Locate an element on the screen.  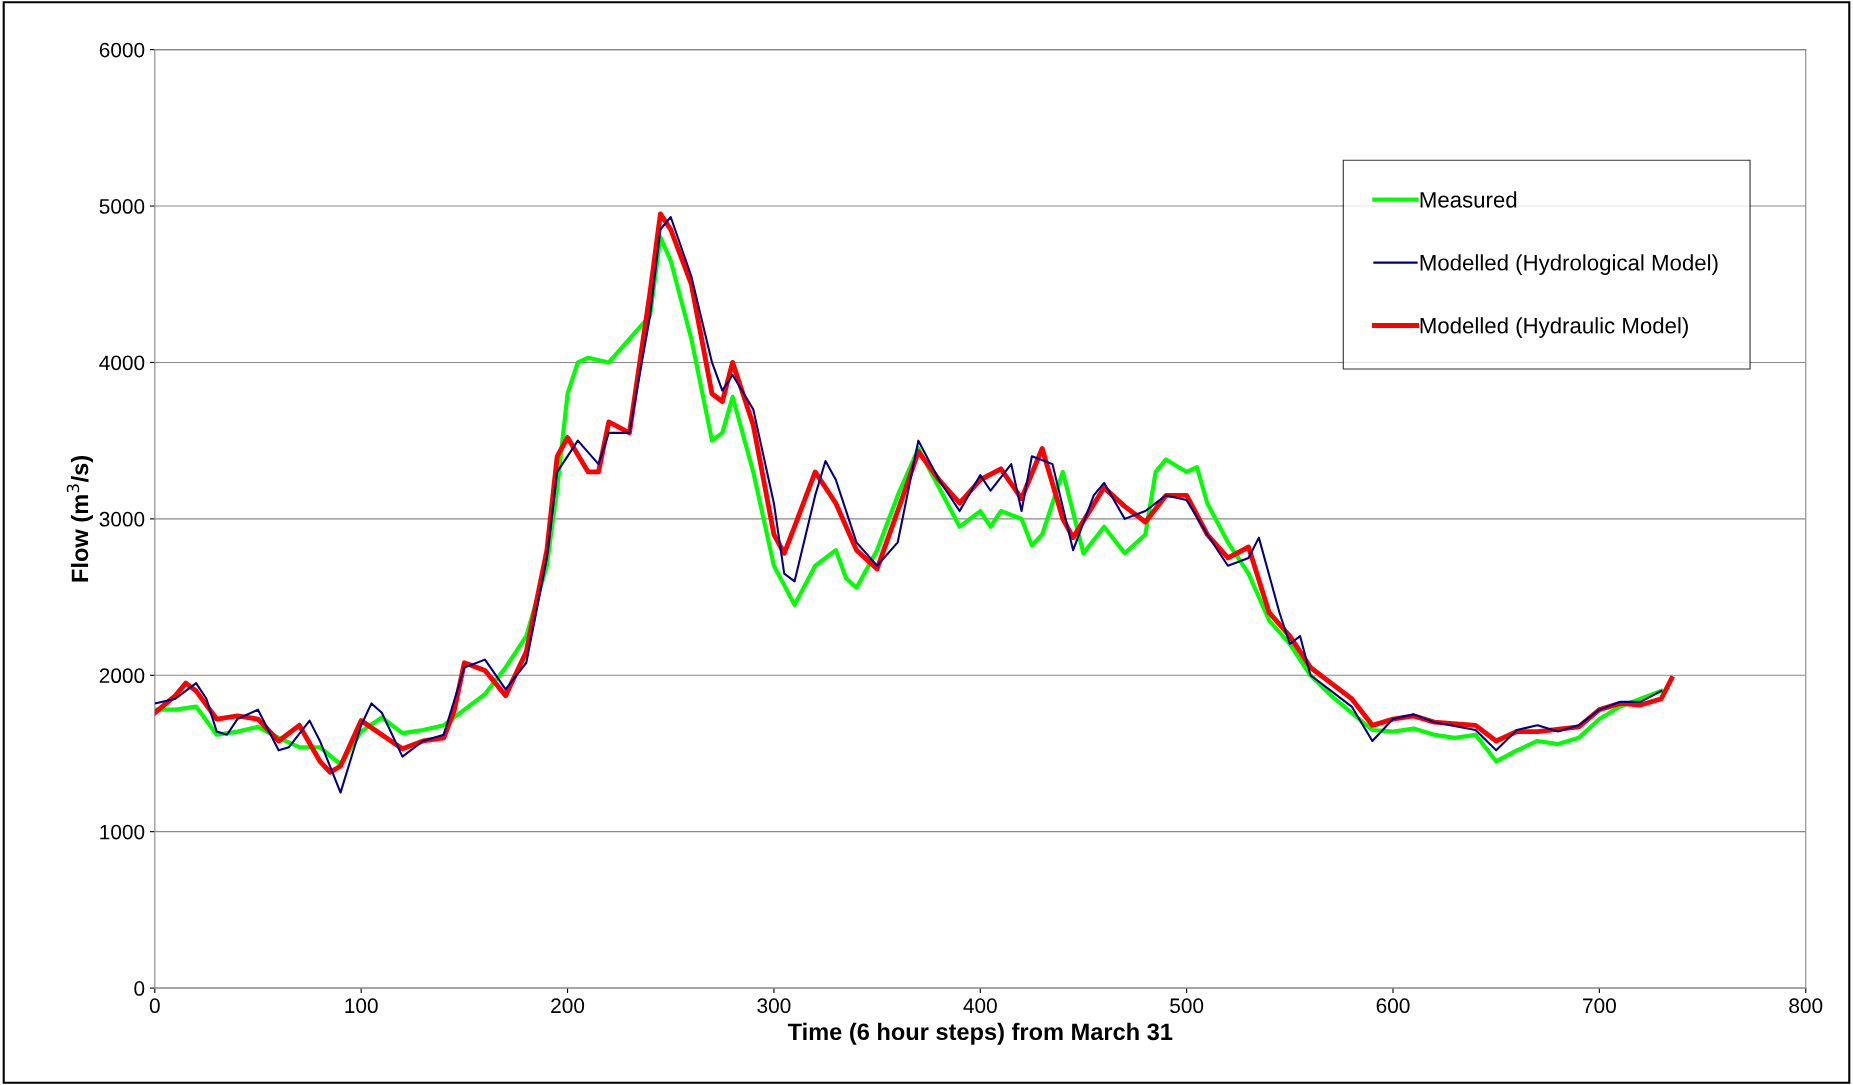
x-tick-label: 800 is located at coordinates (1806, 1006).